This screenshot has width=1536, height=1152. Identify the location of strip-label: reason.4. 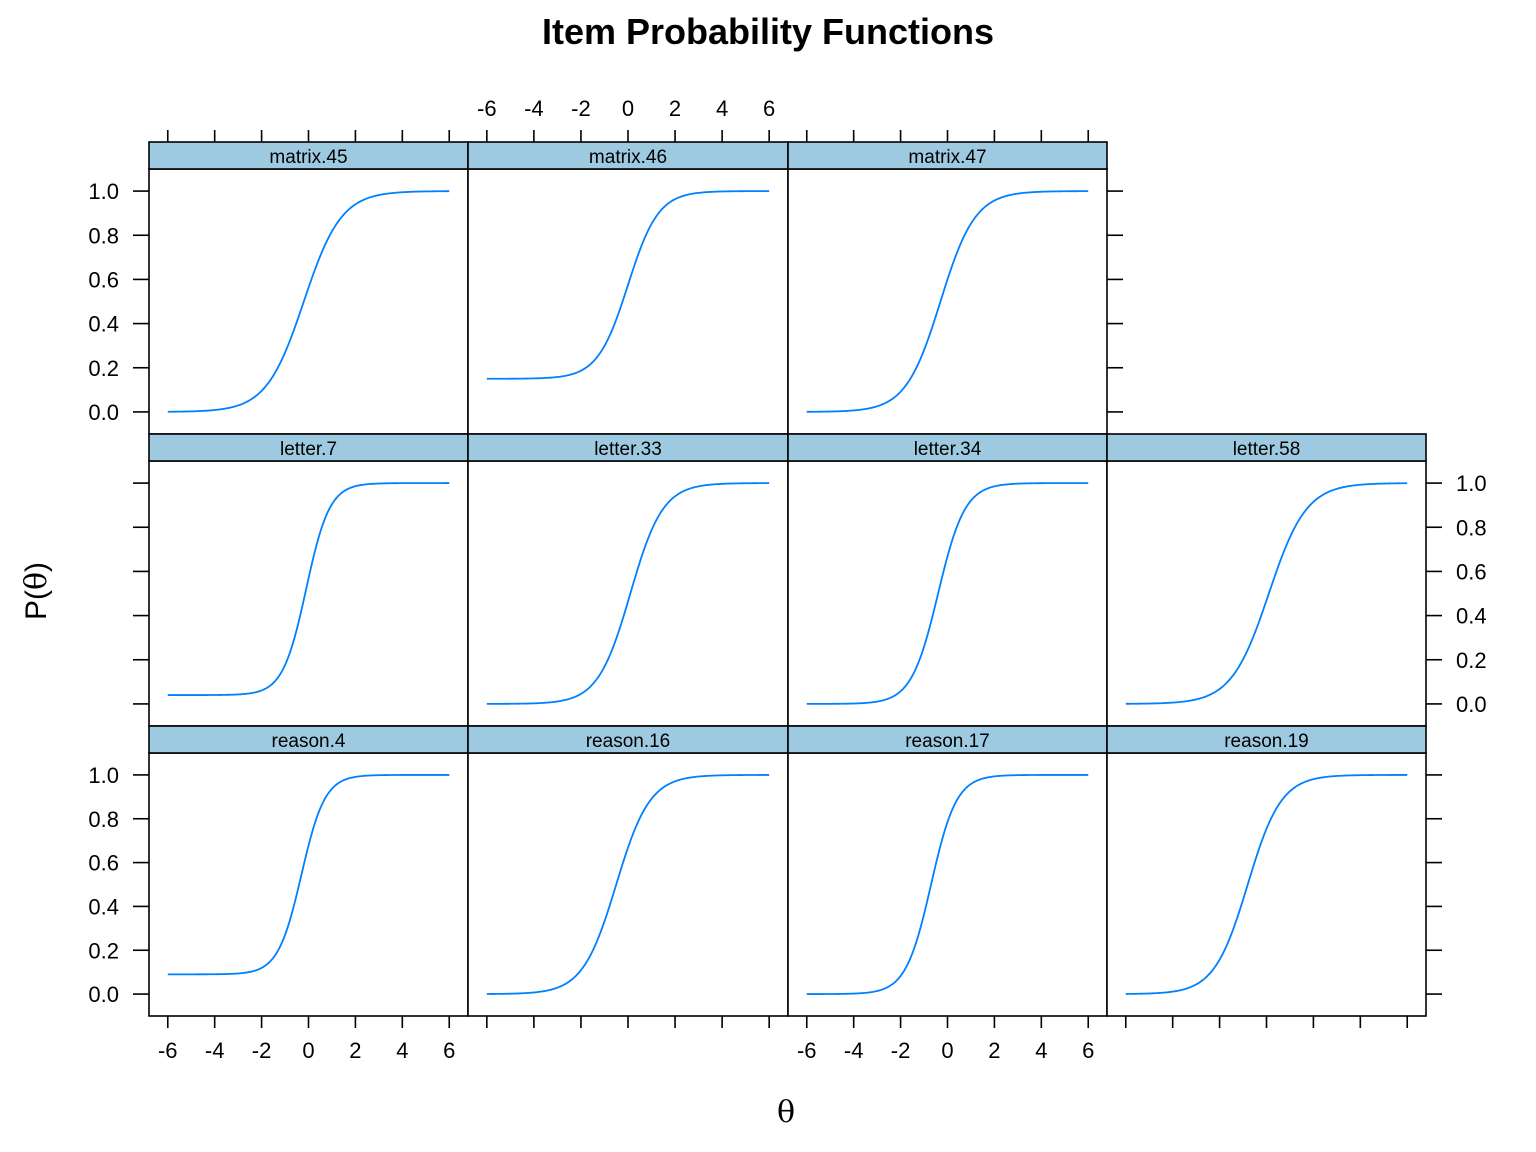
(309, 741).